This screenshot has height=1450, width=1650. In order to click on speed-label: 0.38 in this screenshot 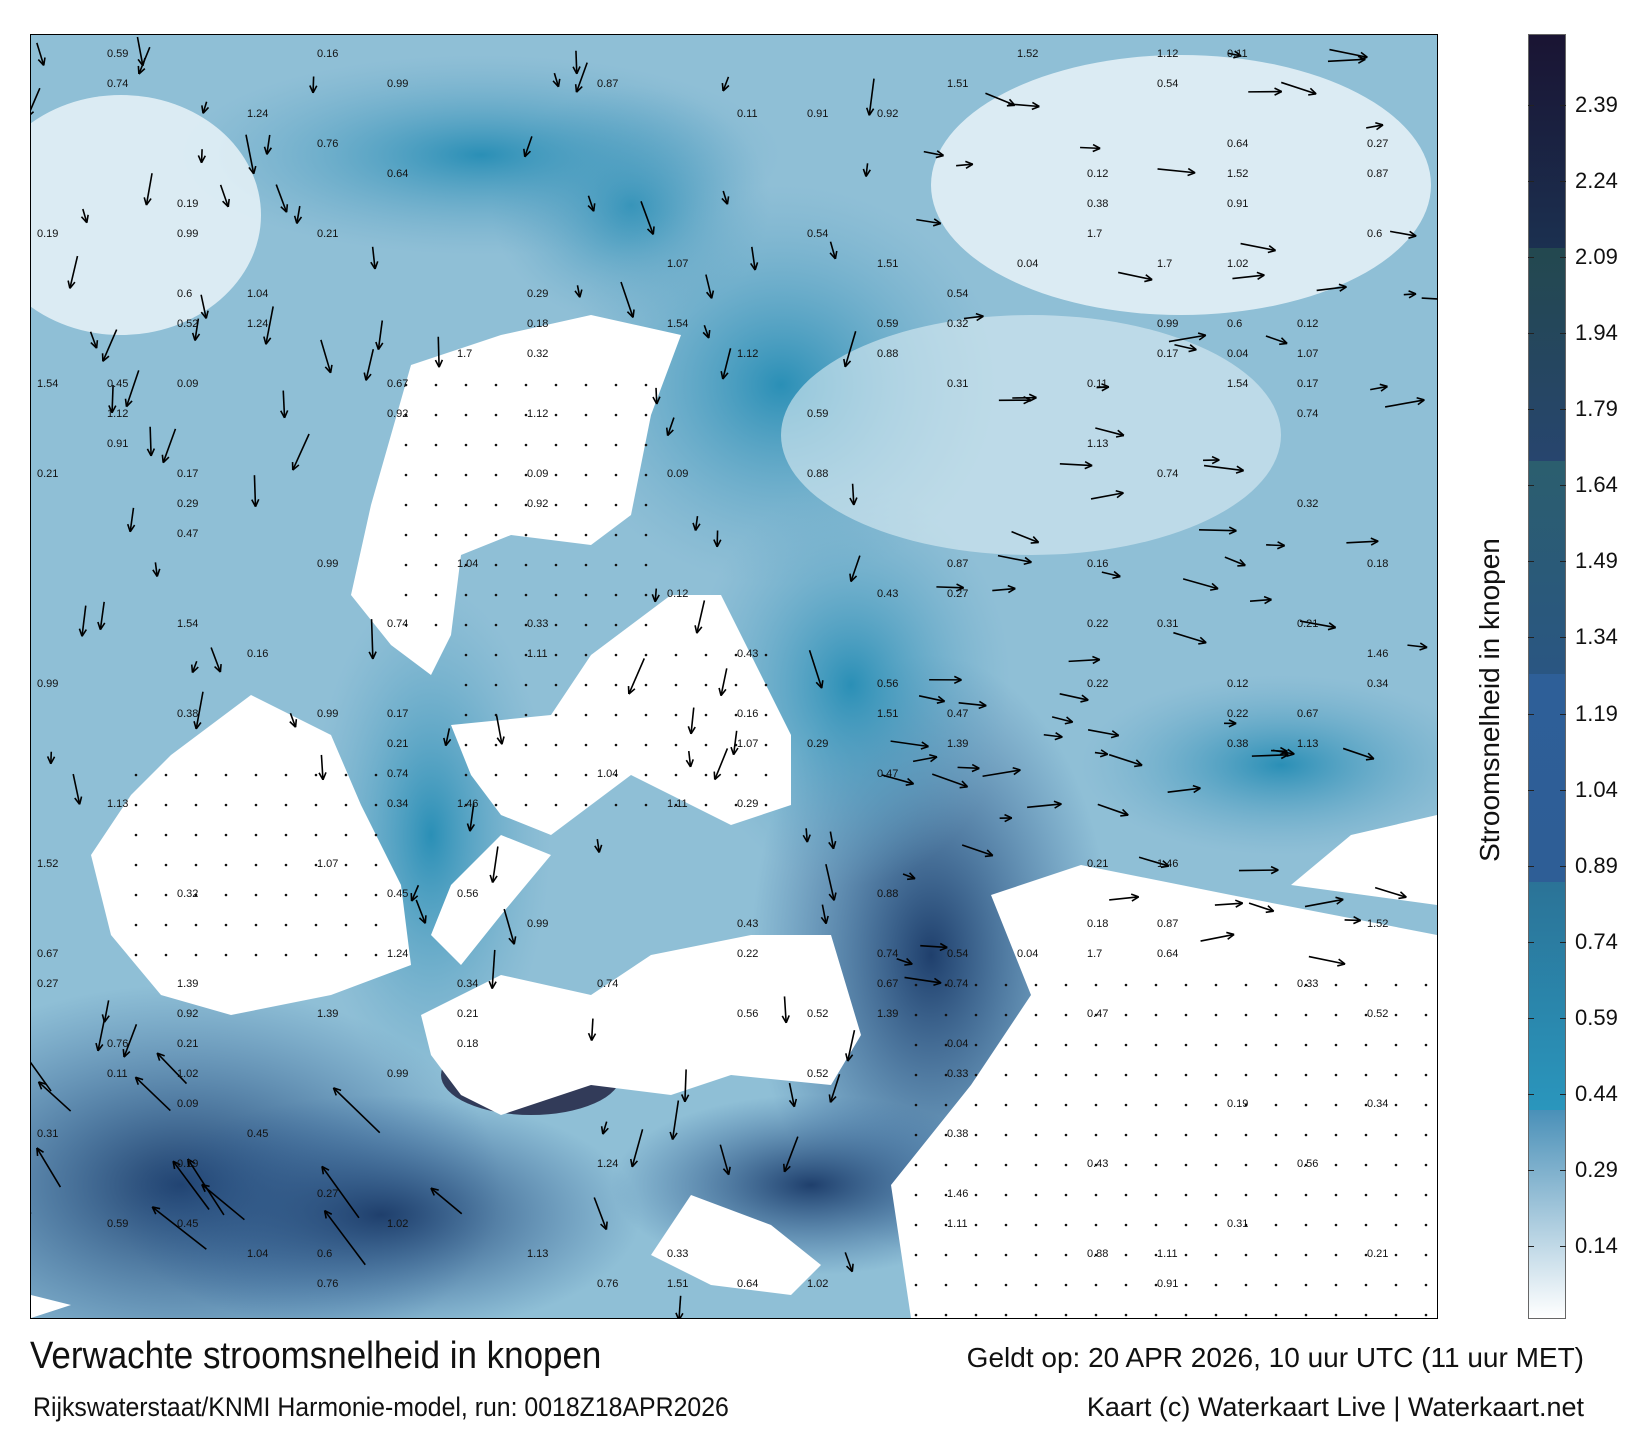, I will do `click(187, 714)`.